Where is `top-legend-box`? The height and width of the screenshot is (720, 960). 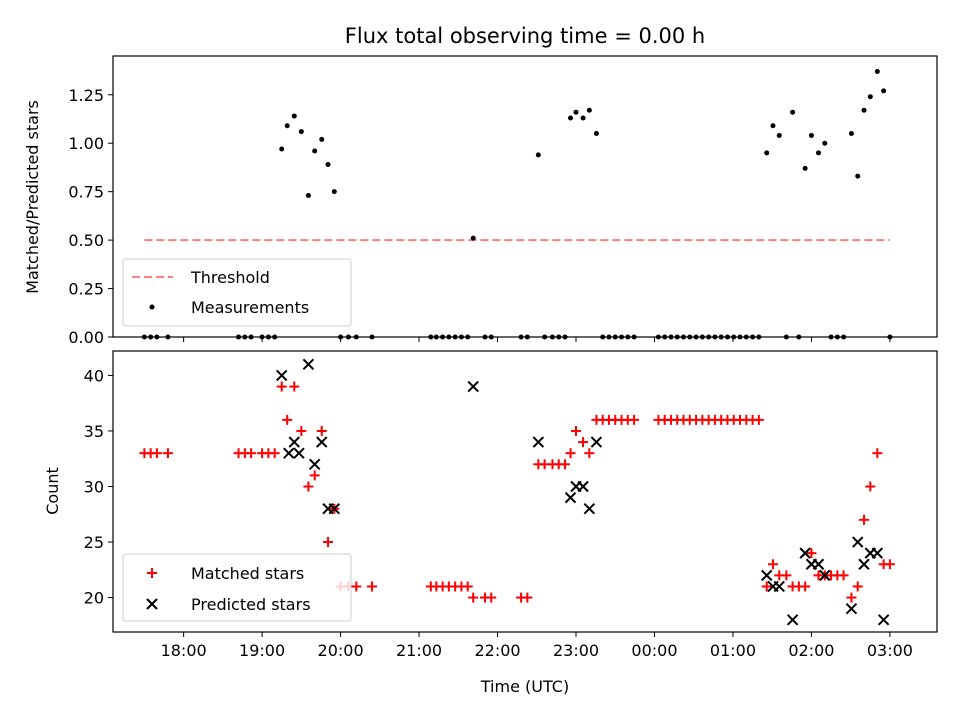
top-legend-box is located at coordinates (237, 292).